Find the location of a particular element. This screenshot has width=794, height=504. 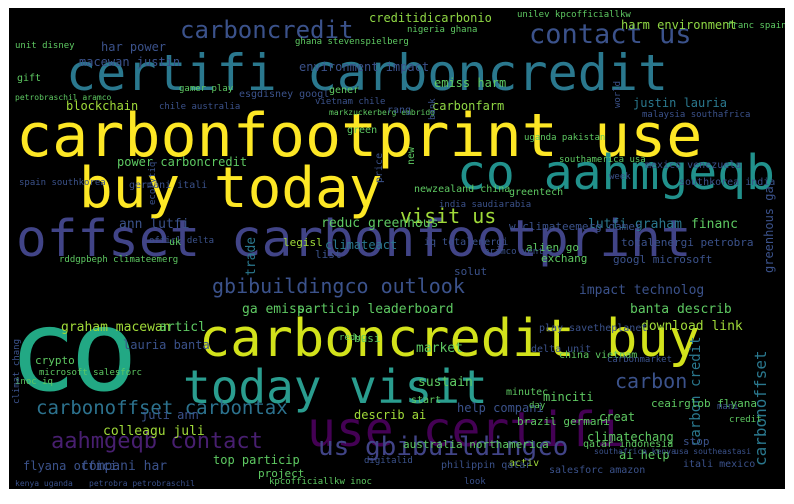

cloud-word: lutfi graham is located at coordinates (635, 224).